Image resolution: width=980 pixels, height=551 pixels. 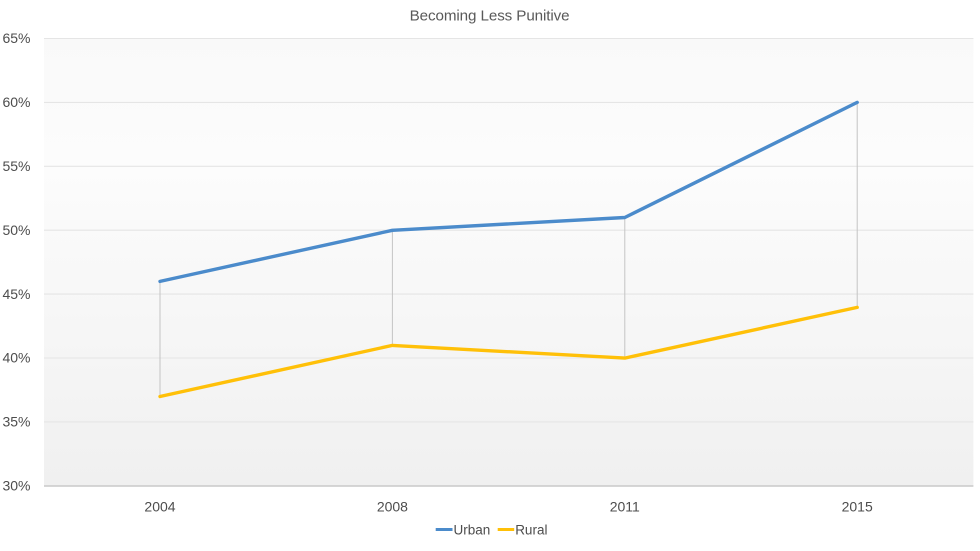 What do you see at coordinates (159, 506) in the screenshot?
I see `svg-text: 2004` at bounding box center [159, 506].